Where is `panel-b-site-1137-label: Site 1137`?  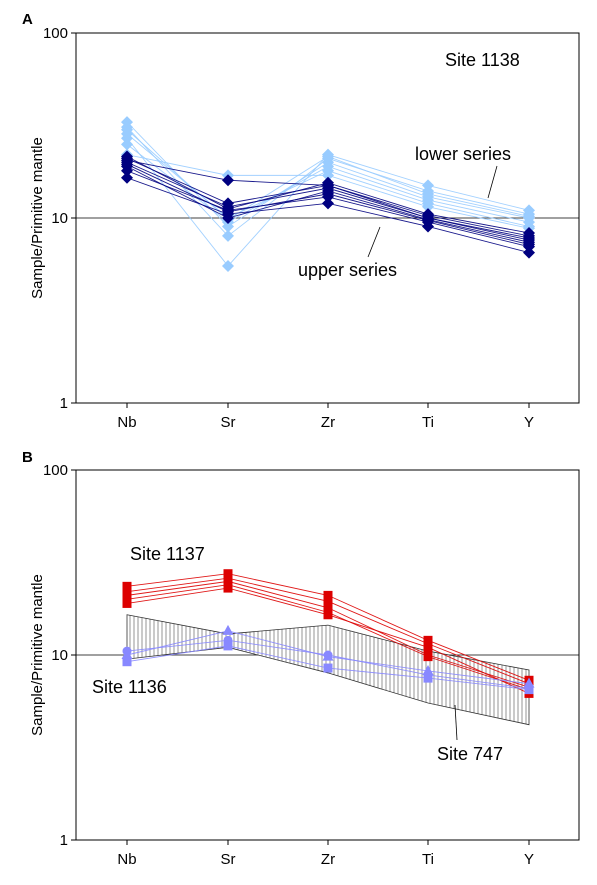
panel-b-site-1137-label: Site 1137 is located at coordinates (167, 554).